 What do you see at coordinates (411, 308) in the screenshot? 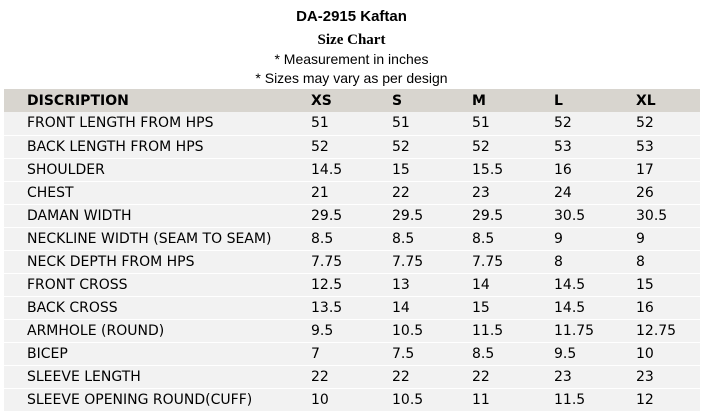
I see `cell-s: 14` at bounding box center [411, 308].